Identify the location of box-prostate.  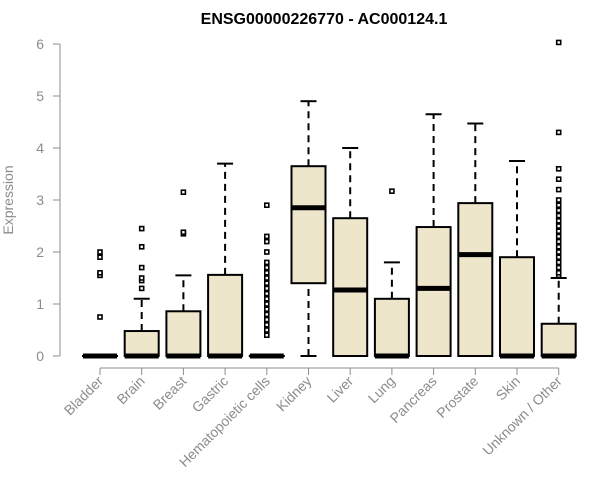
(475, 239).